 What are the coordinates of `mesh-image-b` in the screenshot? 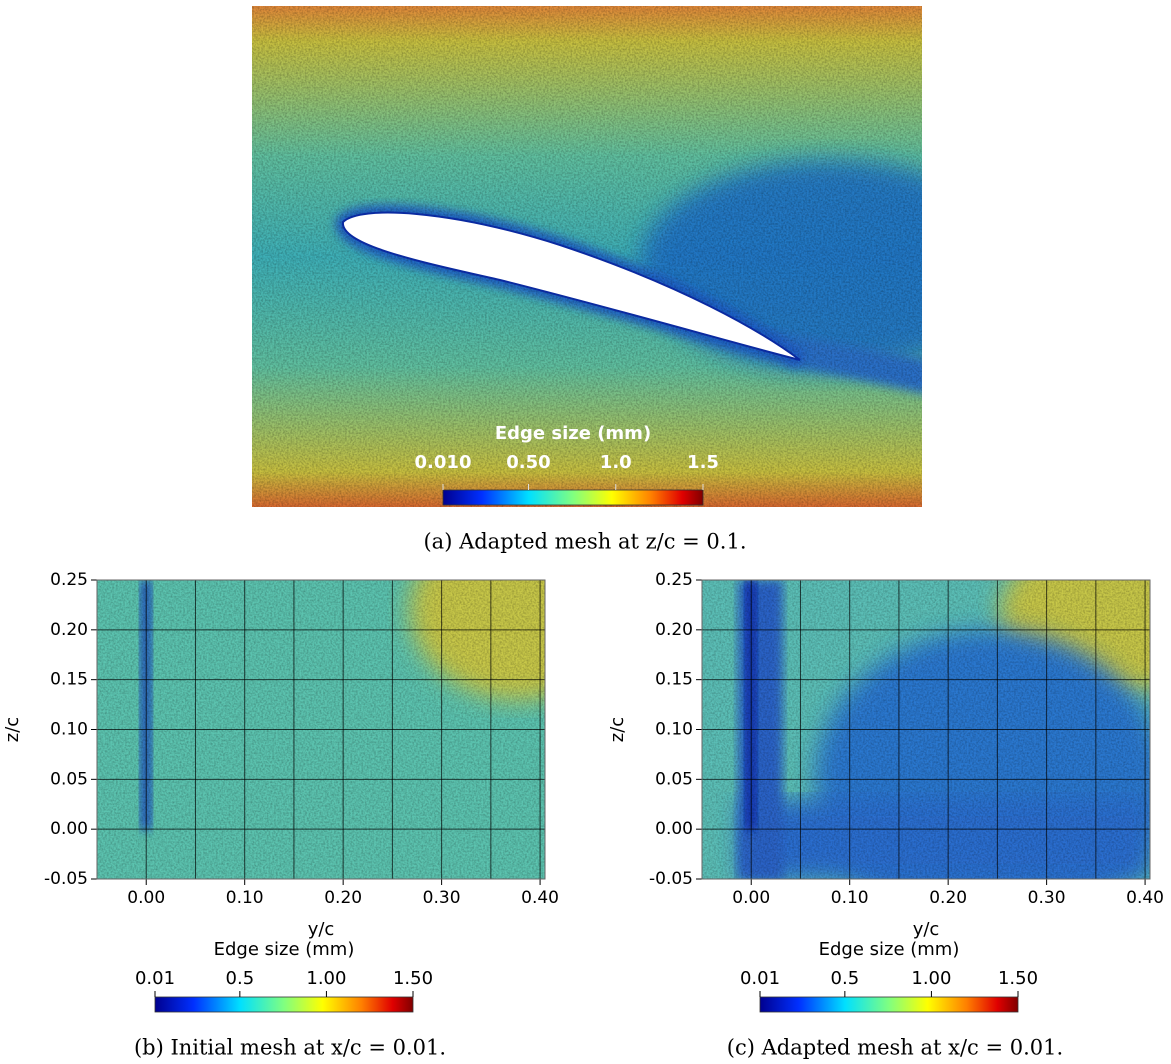 It's located at (321, 729).